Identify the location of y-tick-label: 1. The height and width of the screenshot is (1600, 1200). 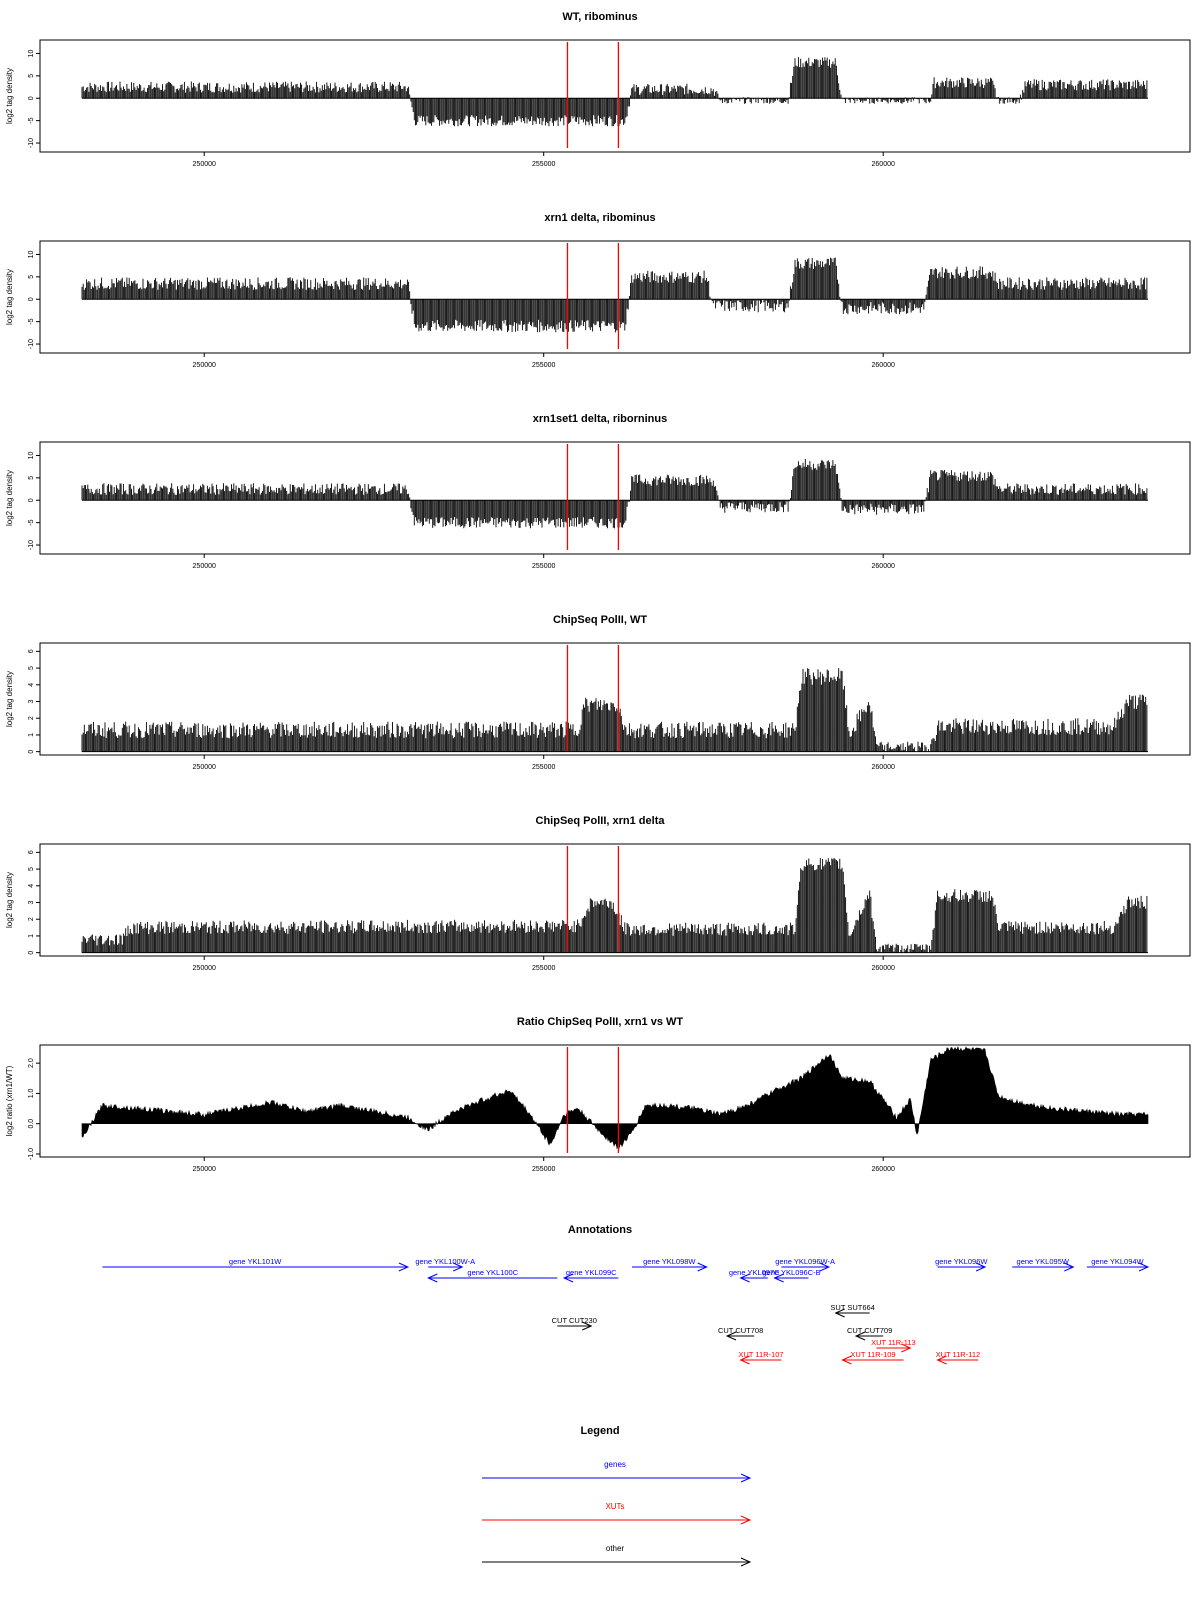
(31, 735).